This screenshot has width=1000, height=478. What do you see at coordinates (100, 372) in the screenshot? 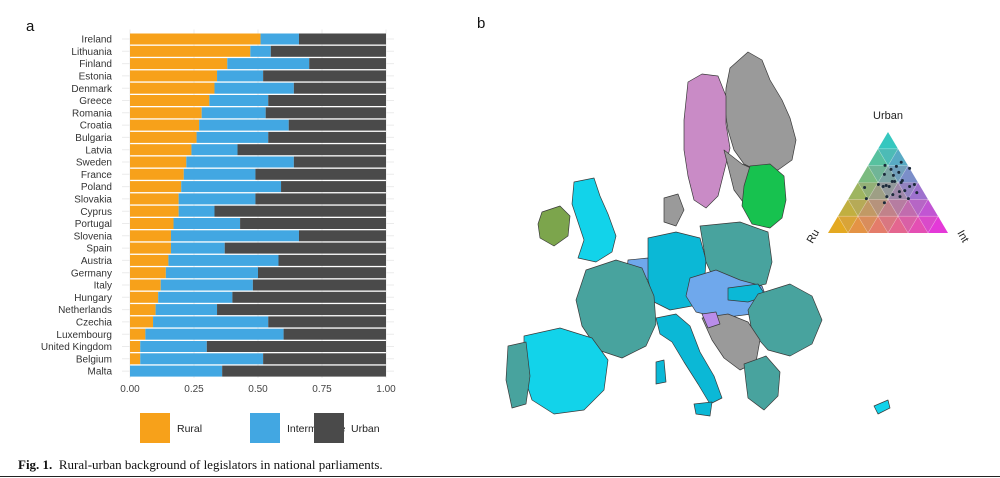
I see `y-tick-label: Malta` at bounding box center [100, 372].